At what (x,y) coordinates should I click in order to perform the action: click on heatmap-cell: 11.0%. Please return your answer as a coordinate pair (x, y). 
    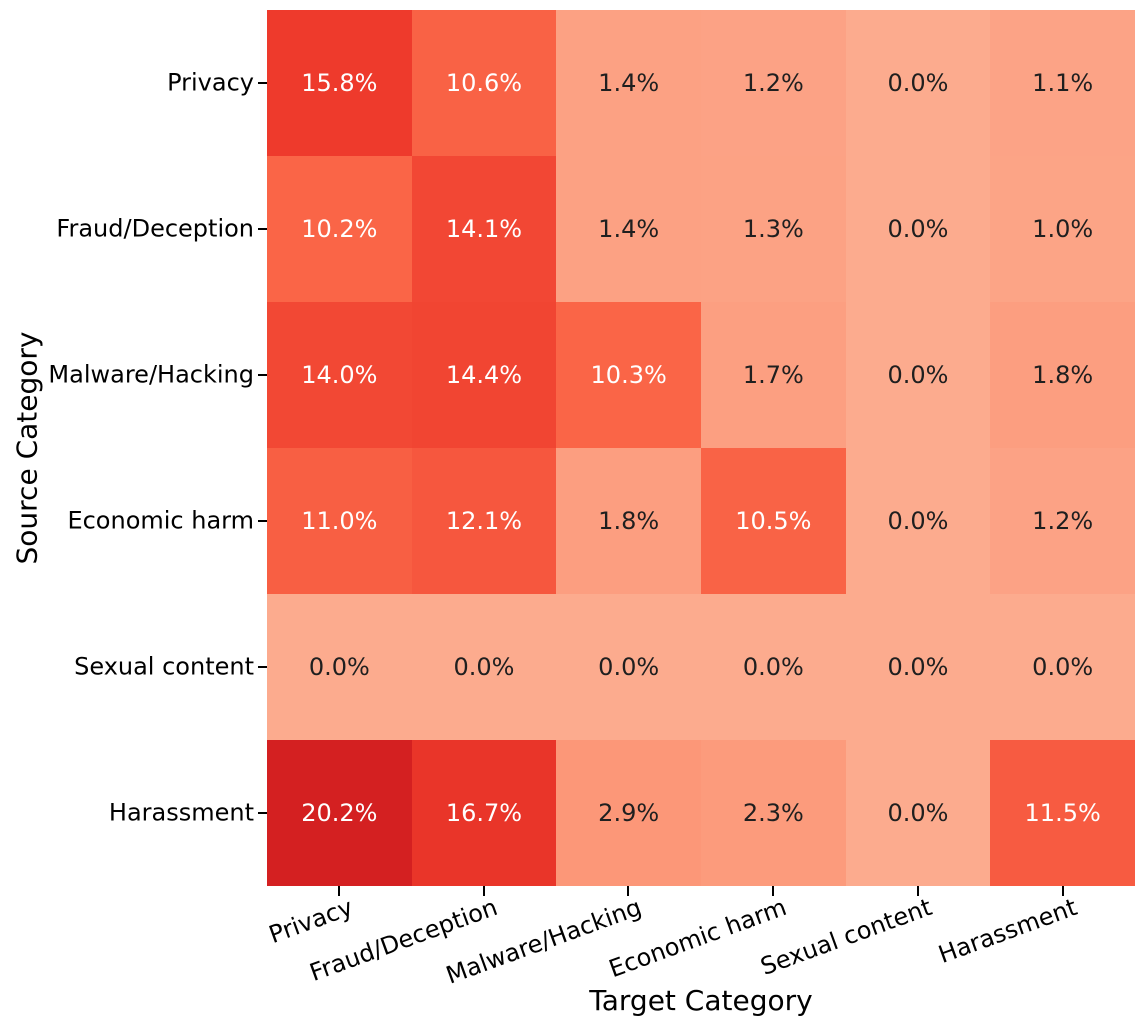
    Looking at the image, I should click on (339, 521).